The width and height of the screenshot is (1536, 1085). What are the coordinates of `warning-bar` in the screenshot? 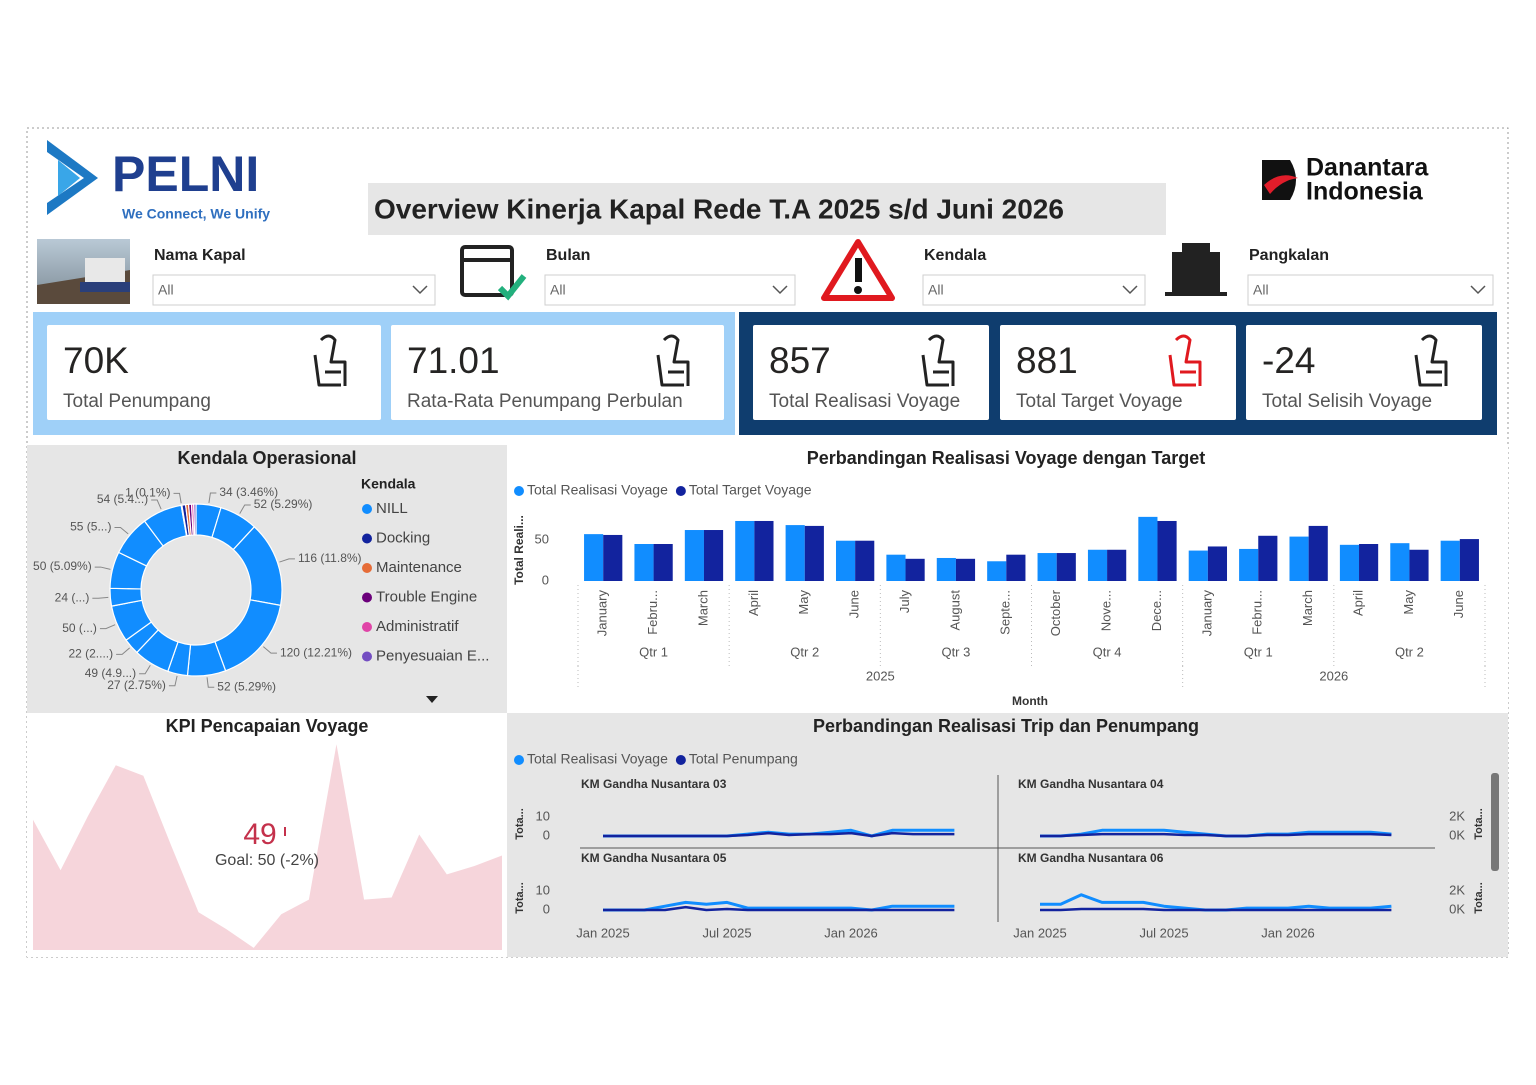 It's located at (858, 270).